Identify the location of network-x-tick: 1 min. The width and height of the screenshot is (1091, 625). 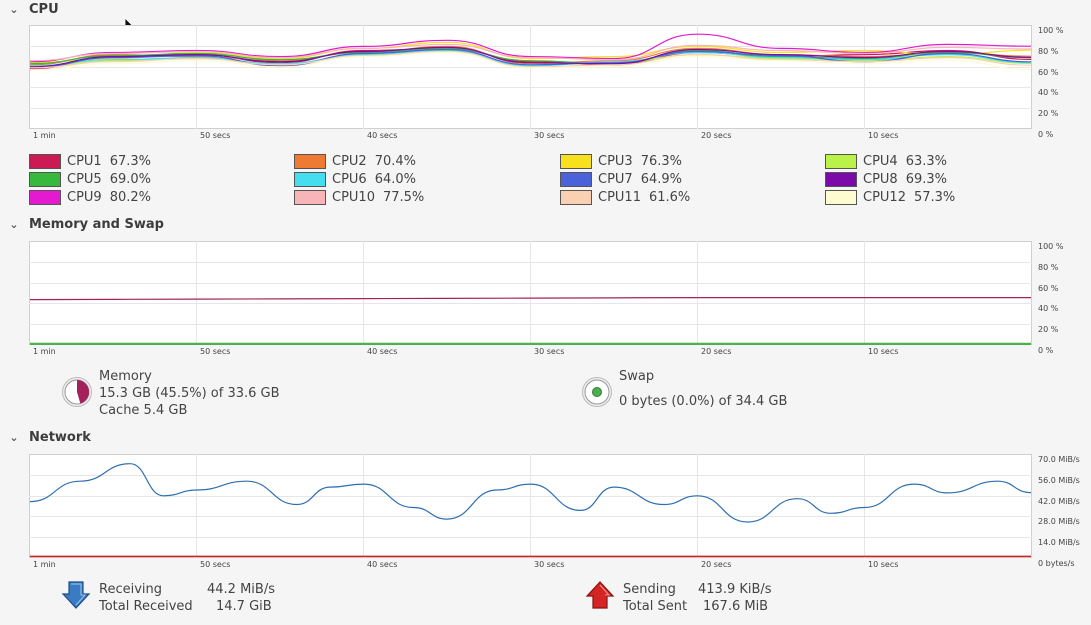
(44, 564).